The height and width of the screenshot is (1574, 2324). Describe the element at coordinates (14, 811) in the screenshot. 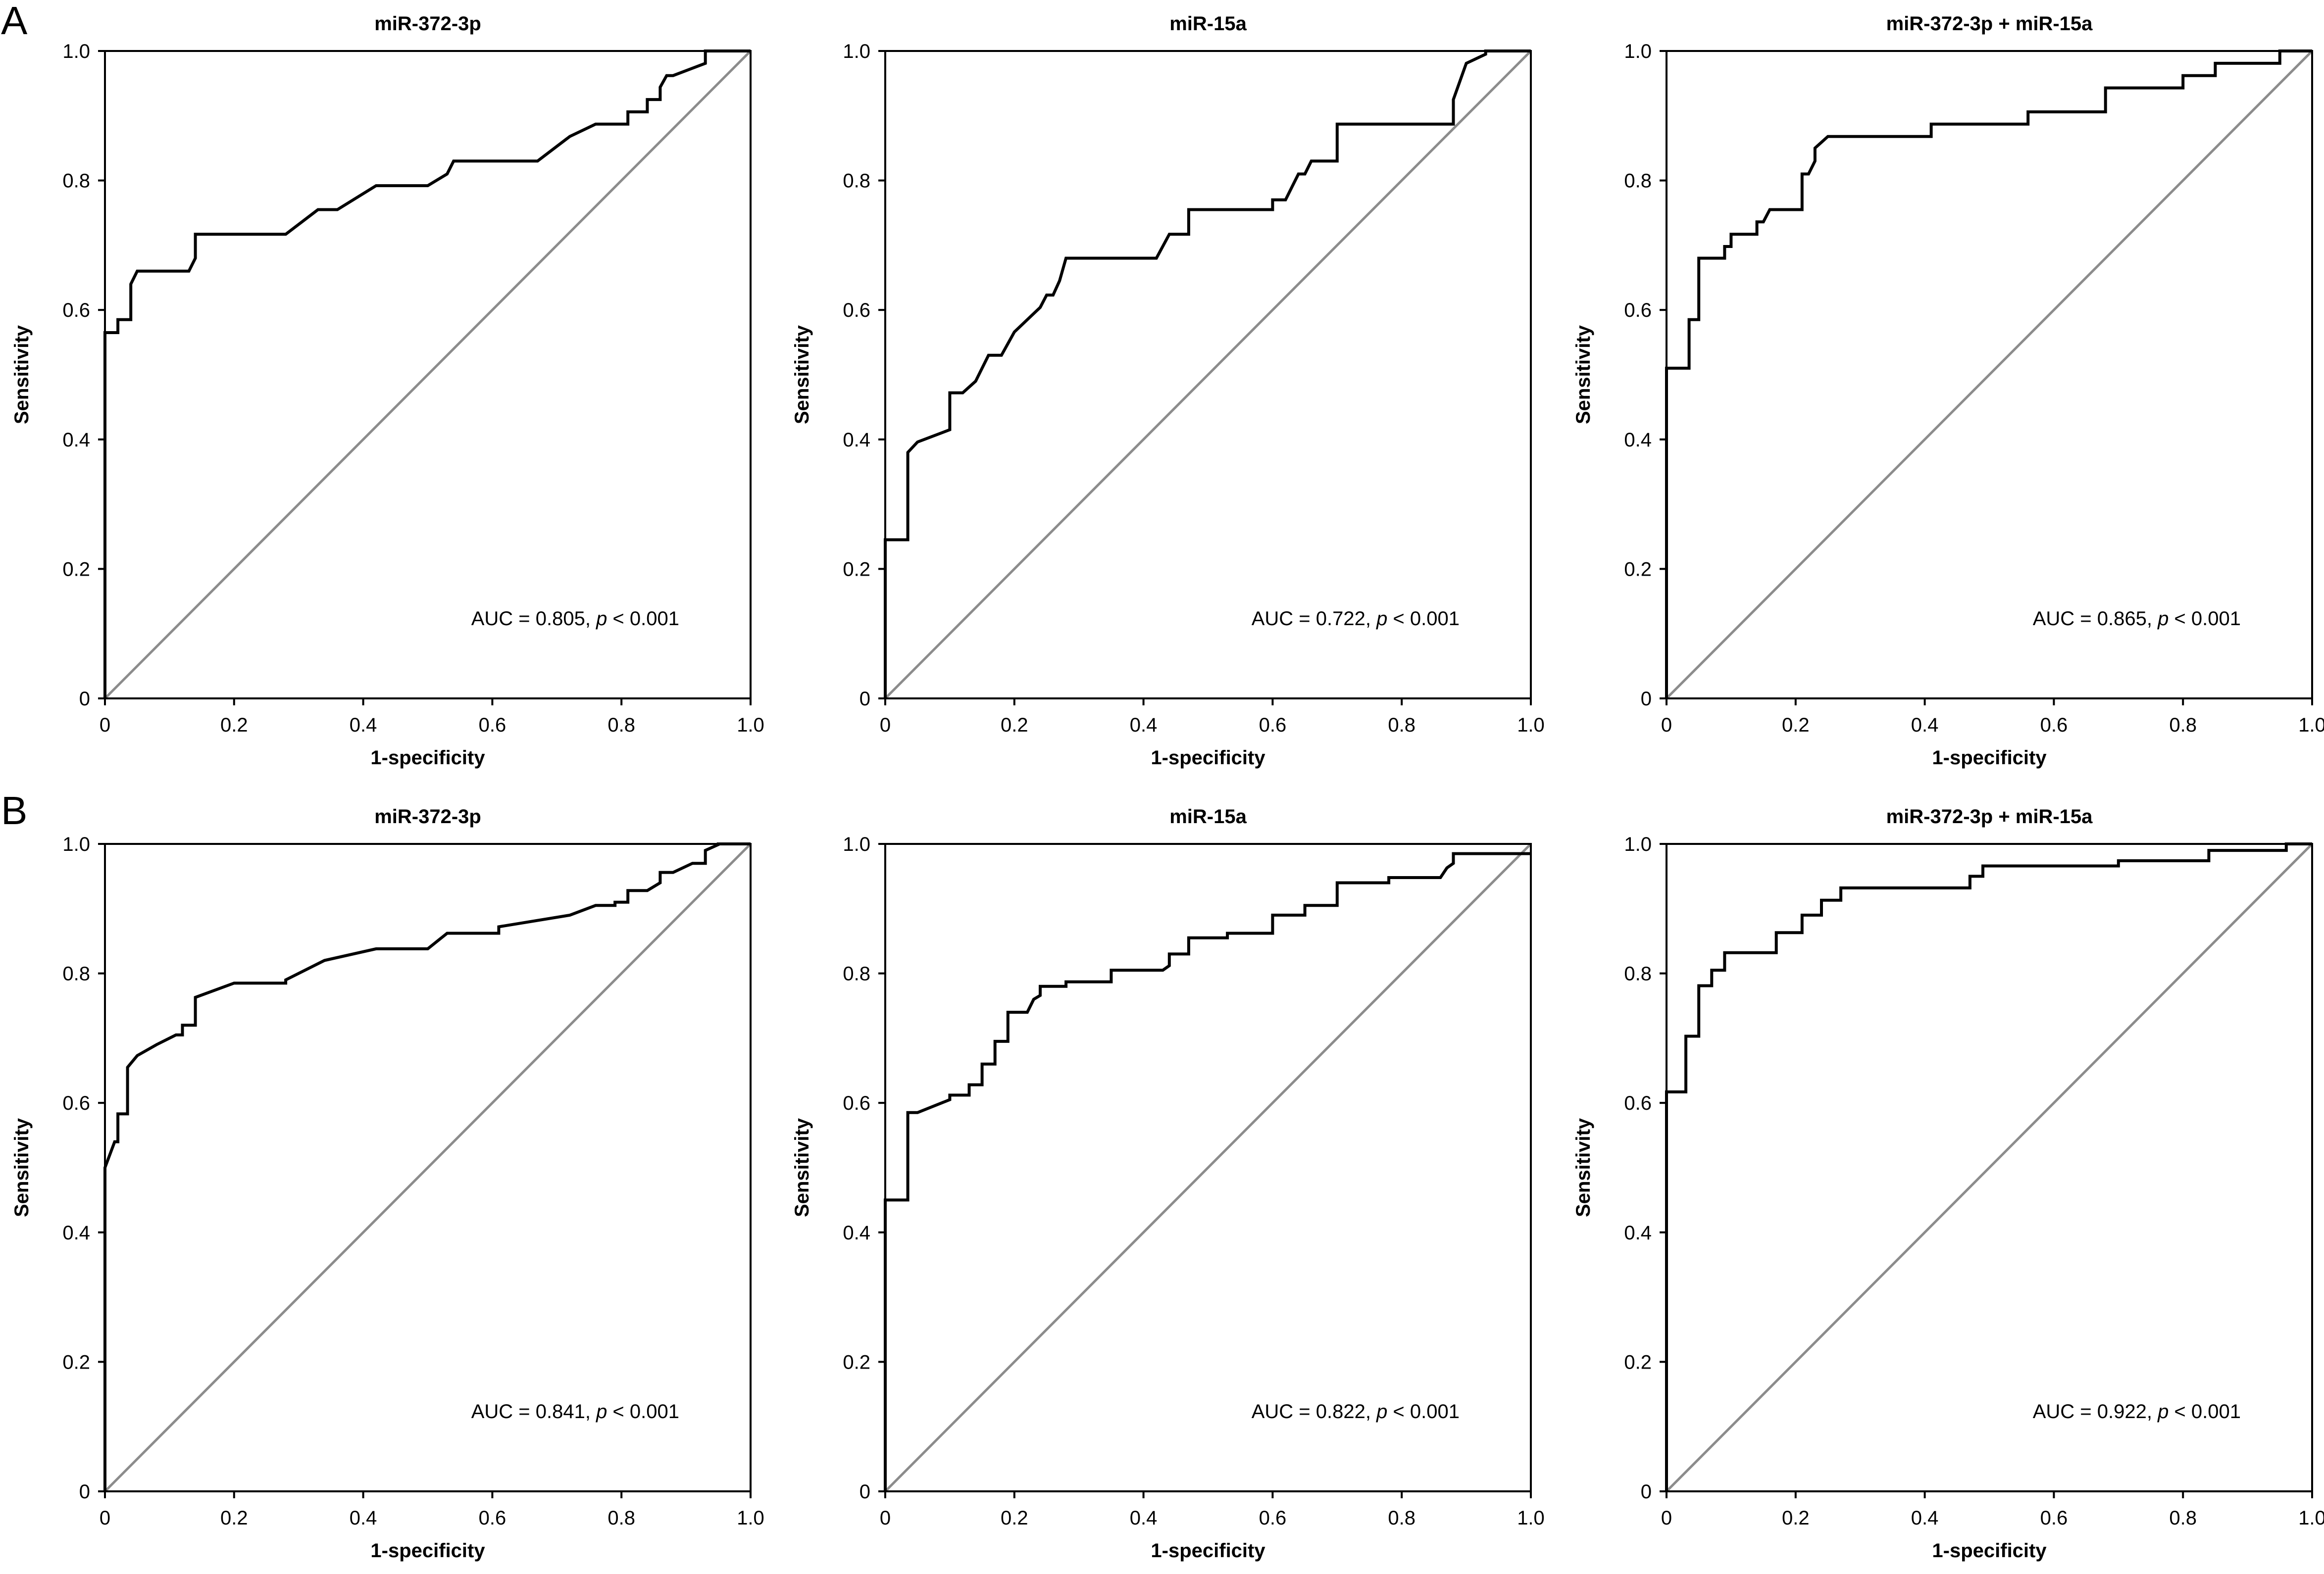

I see `panel-label-b: B` at that location.